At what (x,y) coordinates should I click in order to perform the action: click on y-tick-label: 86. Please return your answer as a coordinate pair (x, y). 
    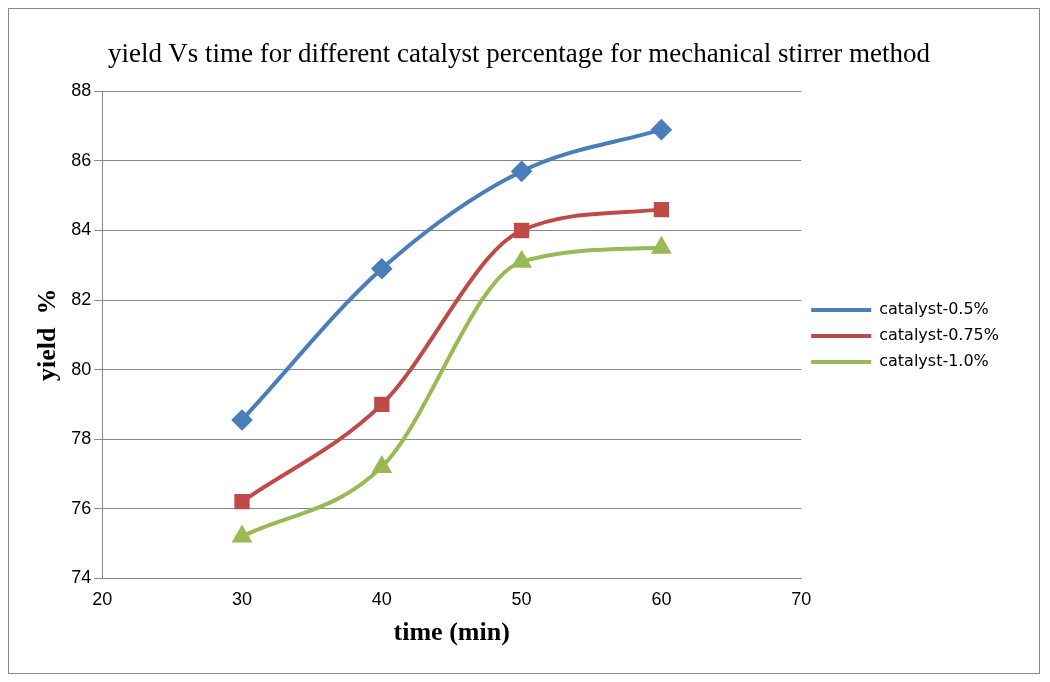
    Looking at the image, I should click on (81, 159).